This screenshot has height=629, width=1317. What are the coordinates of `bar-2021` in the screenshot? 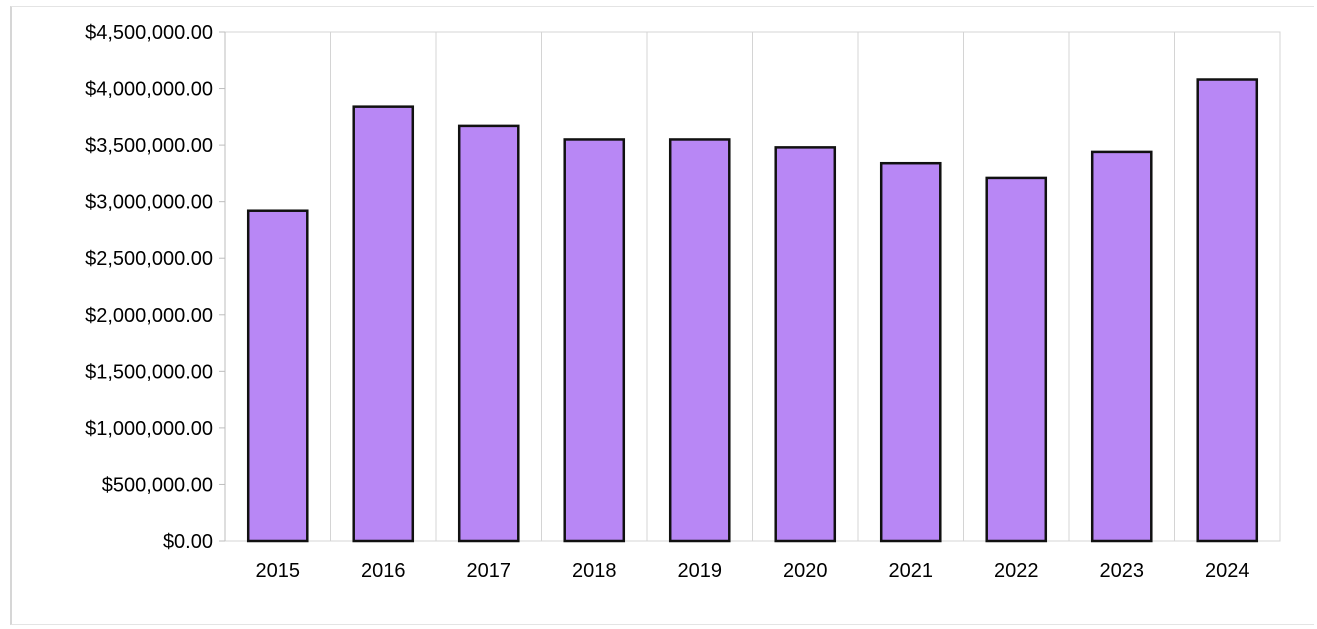 It's located at (910, 352).